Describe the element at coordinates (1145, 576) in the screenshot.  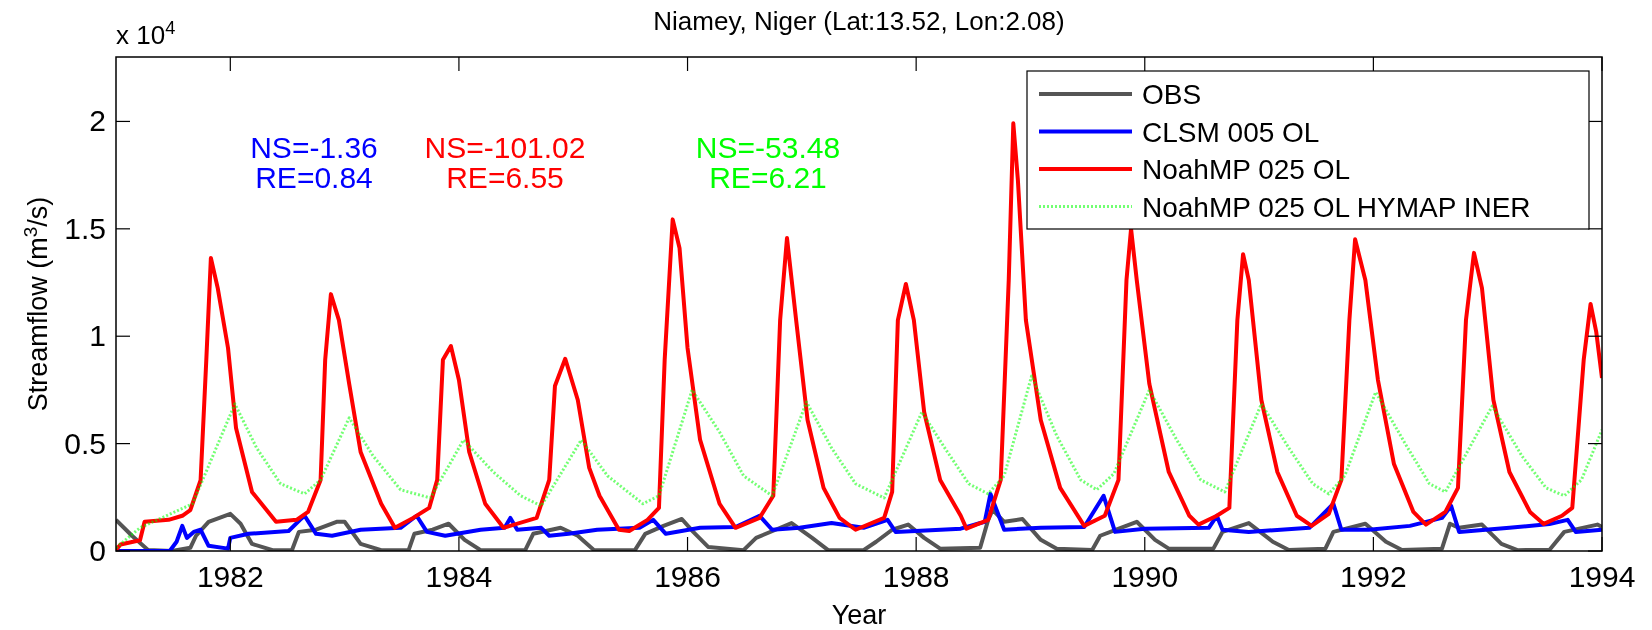
I see `x-tick-label: 1990` at that location.